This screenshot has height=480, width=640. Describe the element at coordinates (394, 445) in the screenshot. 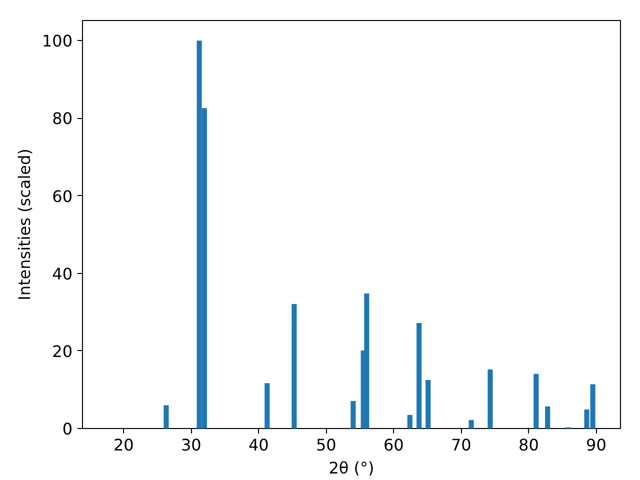

I see `x-tick-label: 60` at that location.